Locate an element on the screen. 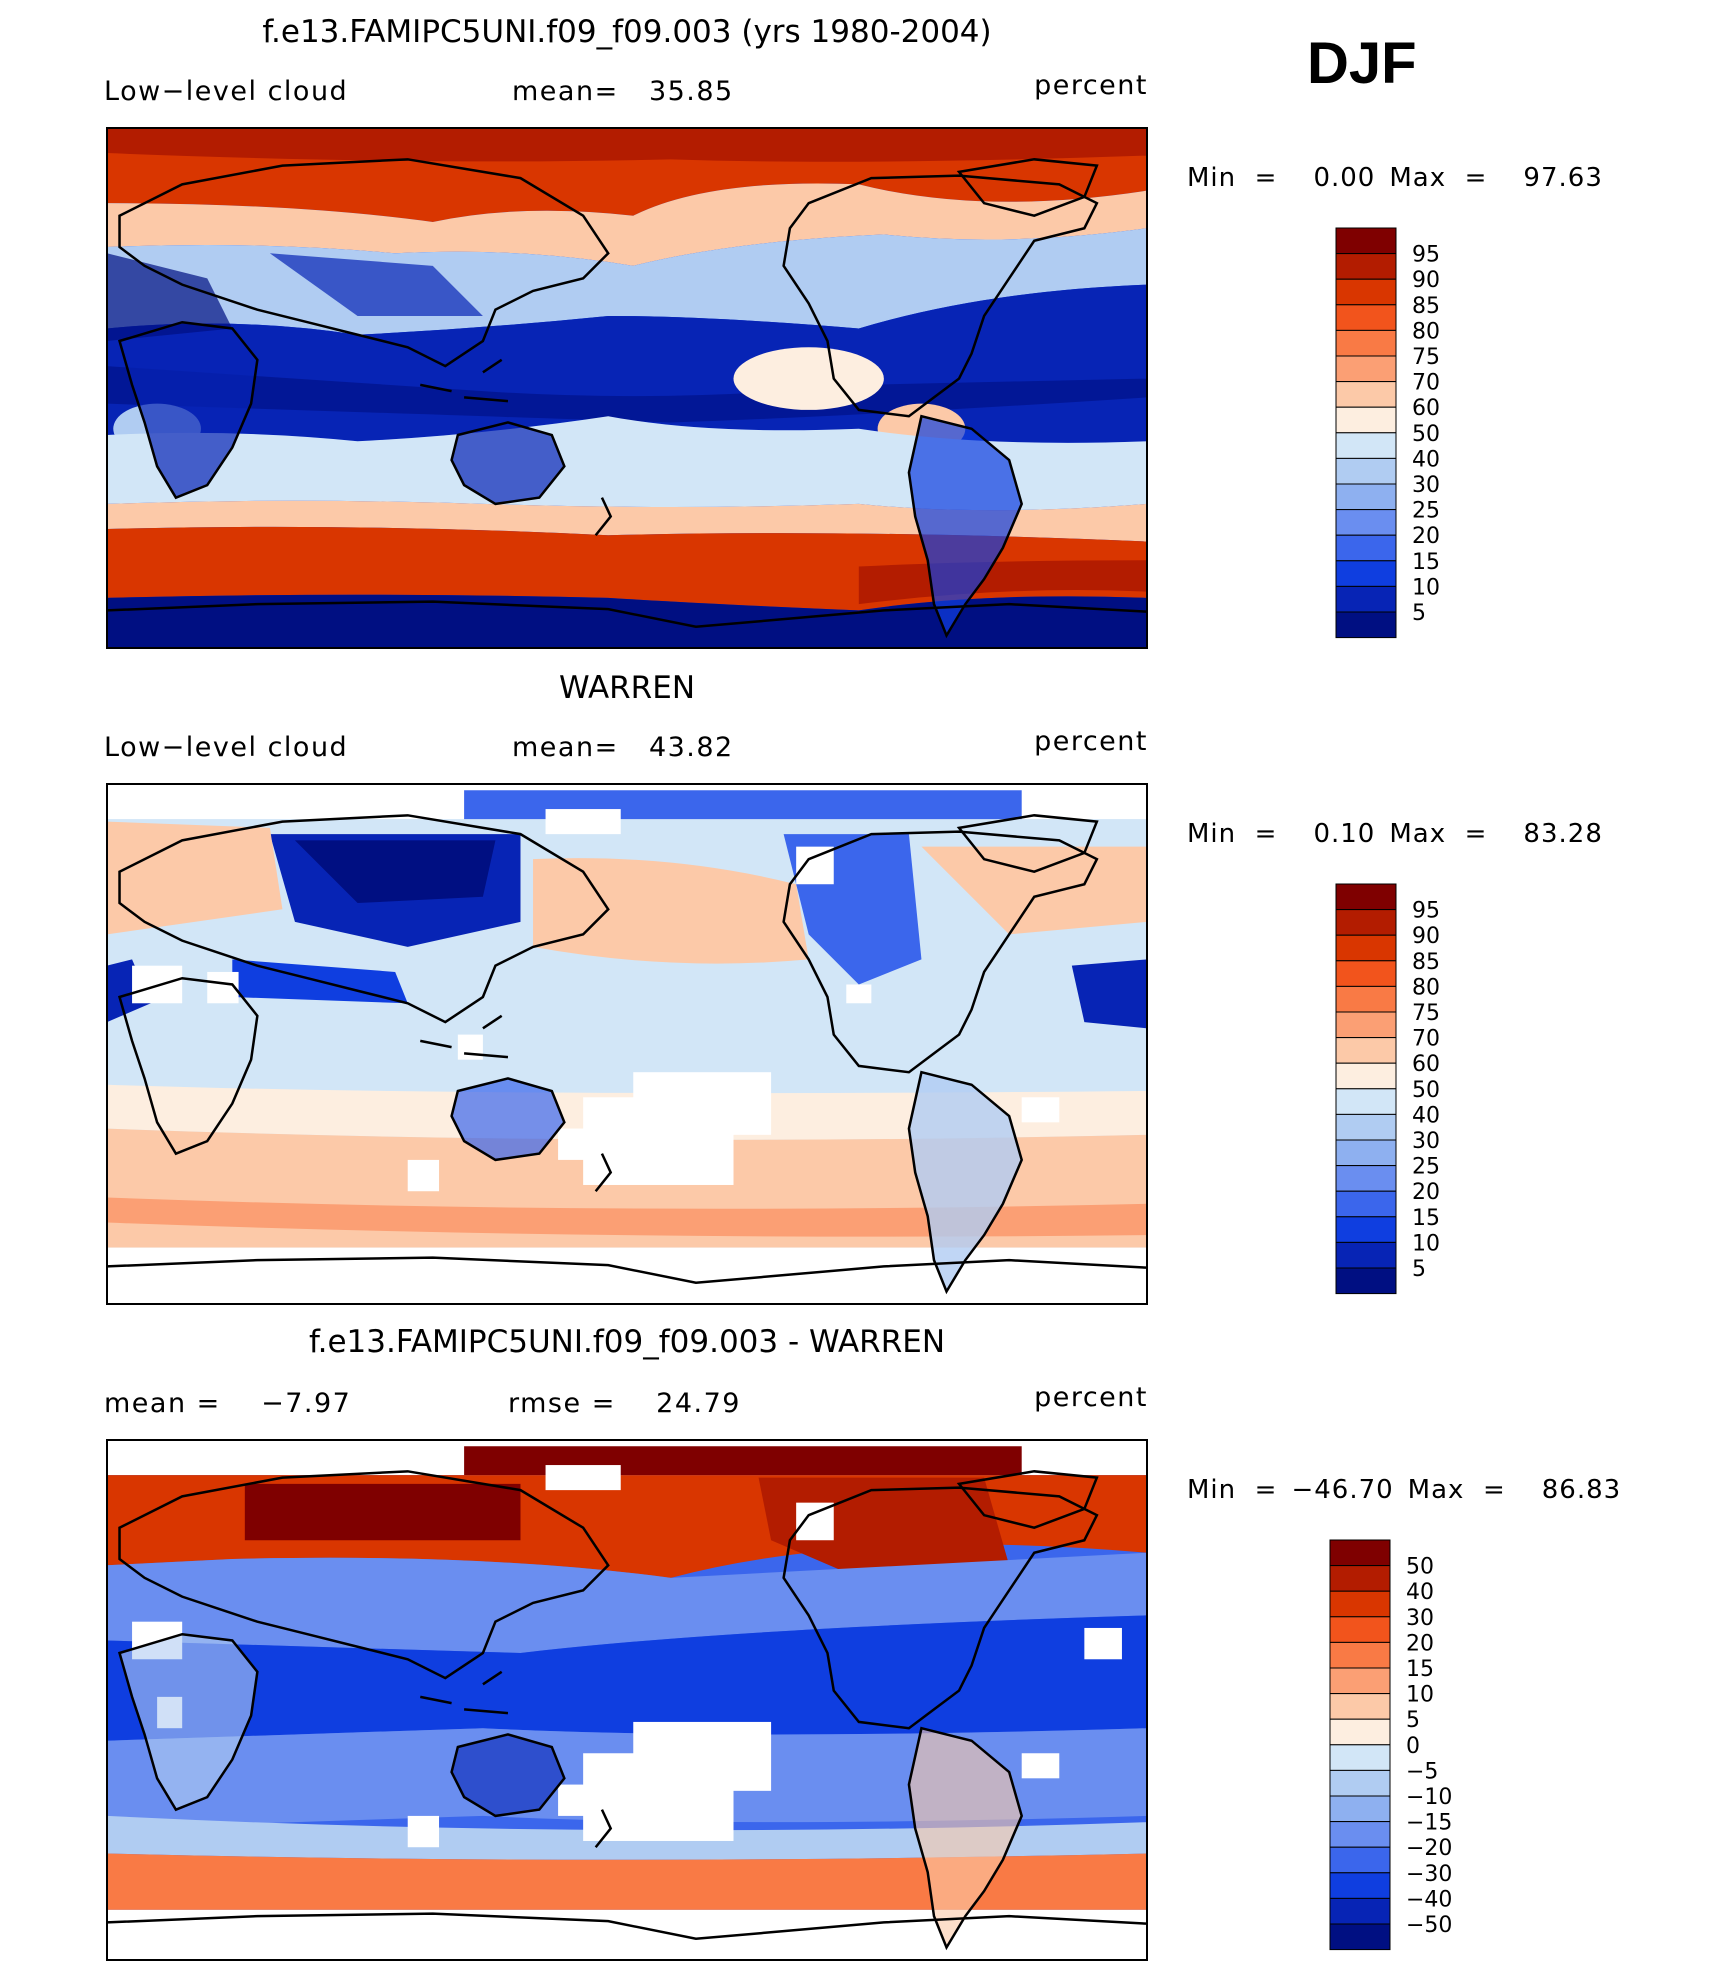  colorbar-tick-label: −40 is located at coordinates (1429, 1899).